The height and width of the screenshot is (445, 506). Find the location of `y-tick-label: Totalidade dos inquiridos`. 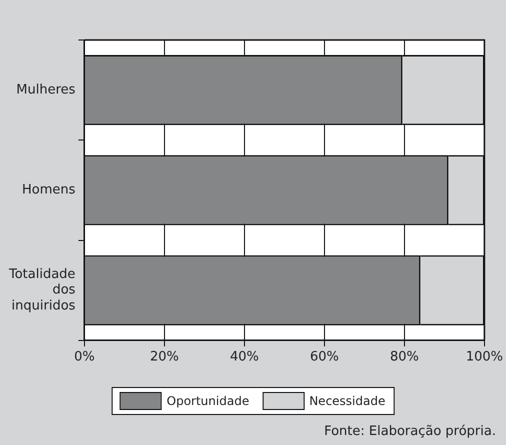

y-tick-label: Totalidade dos inquiridos is located at coordinates (42, 290).